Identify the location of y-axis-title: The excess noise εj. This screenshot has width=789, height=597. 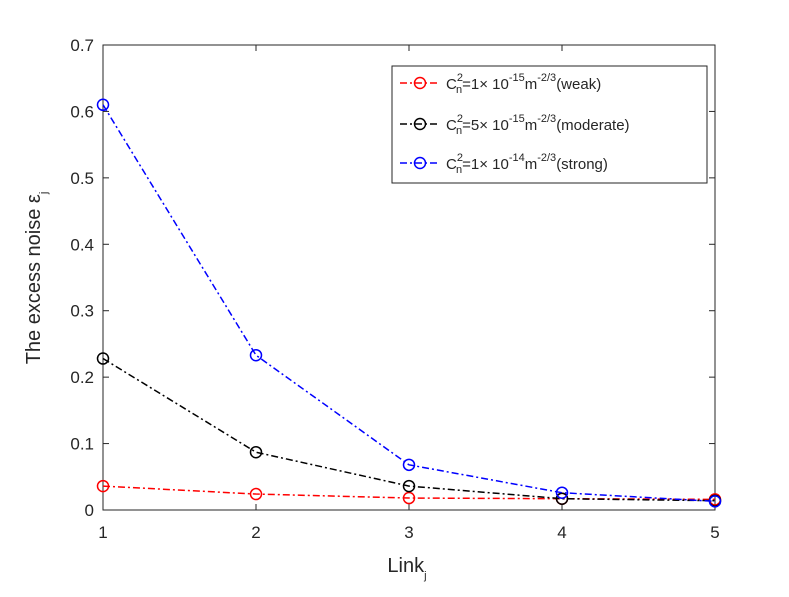
(36, 278).